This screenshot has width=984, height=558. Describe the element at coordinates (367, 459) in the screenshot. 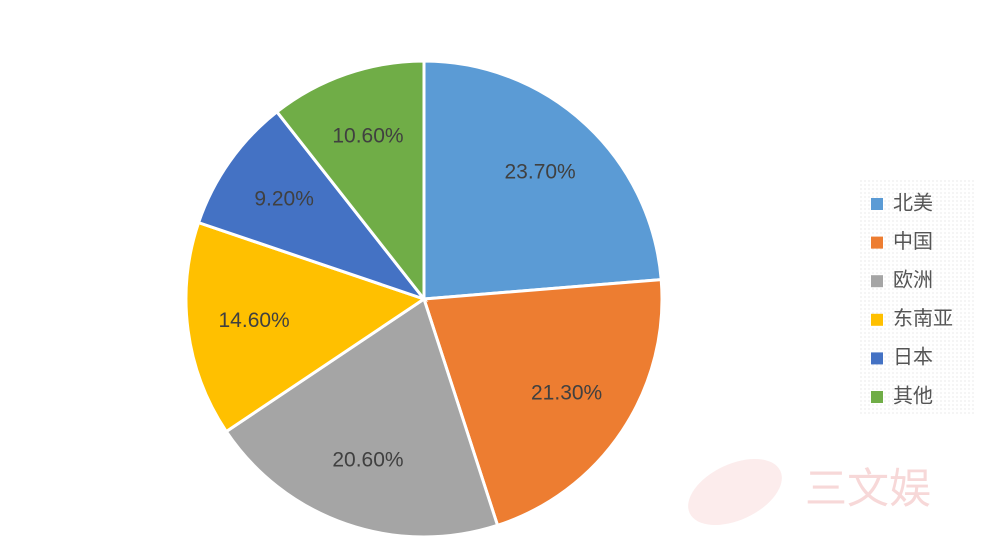

I see `data-label: 20.60%` at that location.